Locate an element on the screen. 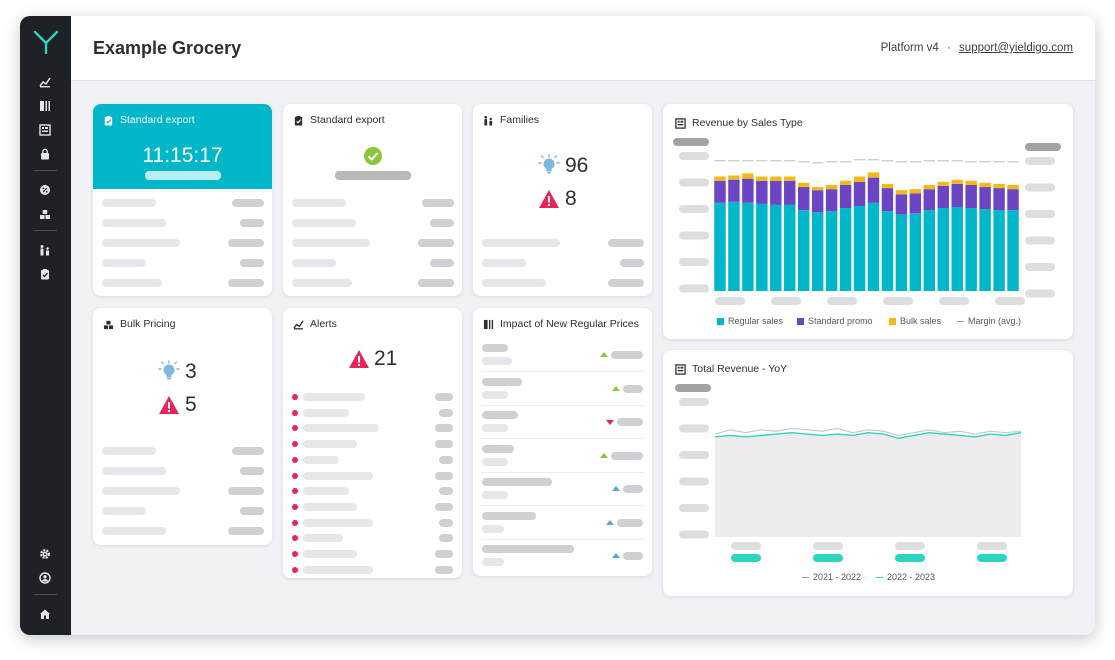 The image size is (1115, 660). legend-2022-2023: 2022 - 2023 is located at coordinates (905, 577).